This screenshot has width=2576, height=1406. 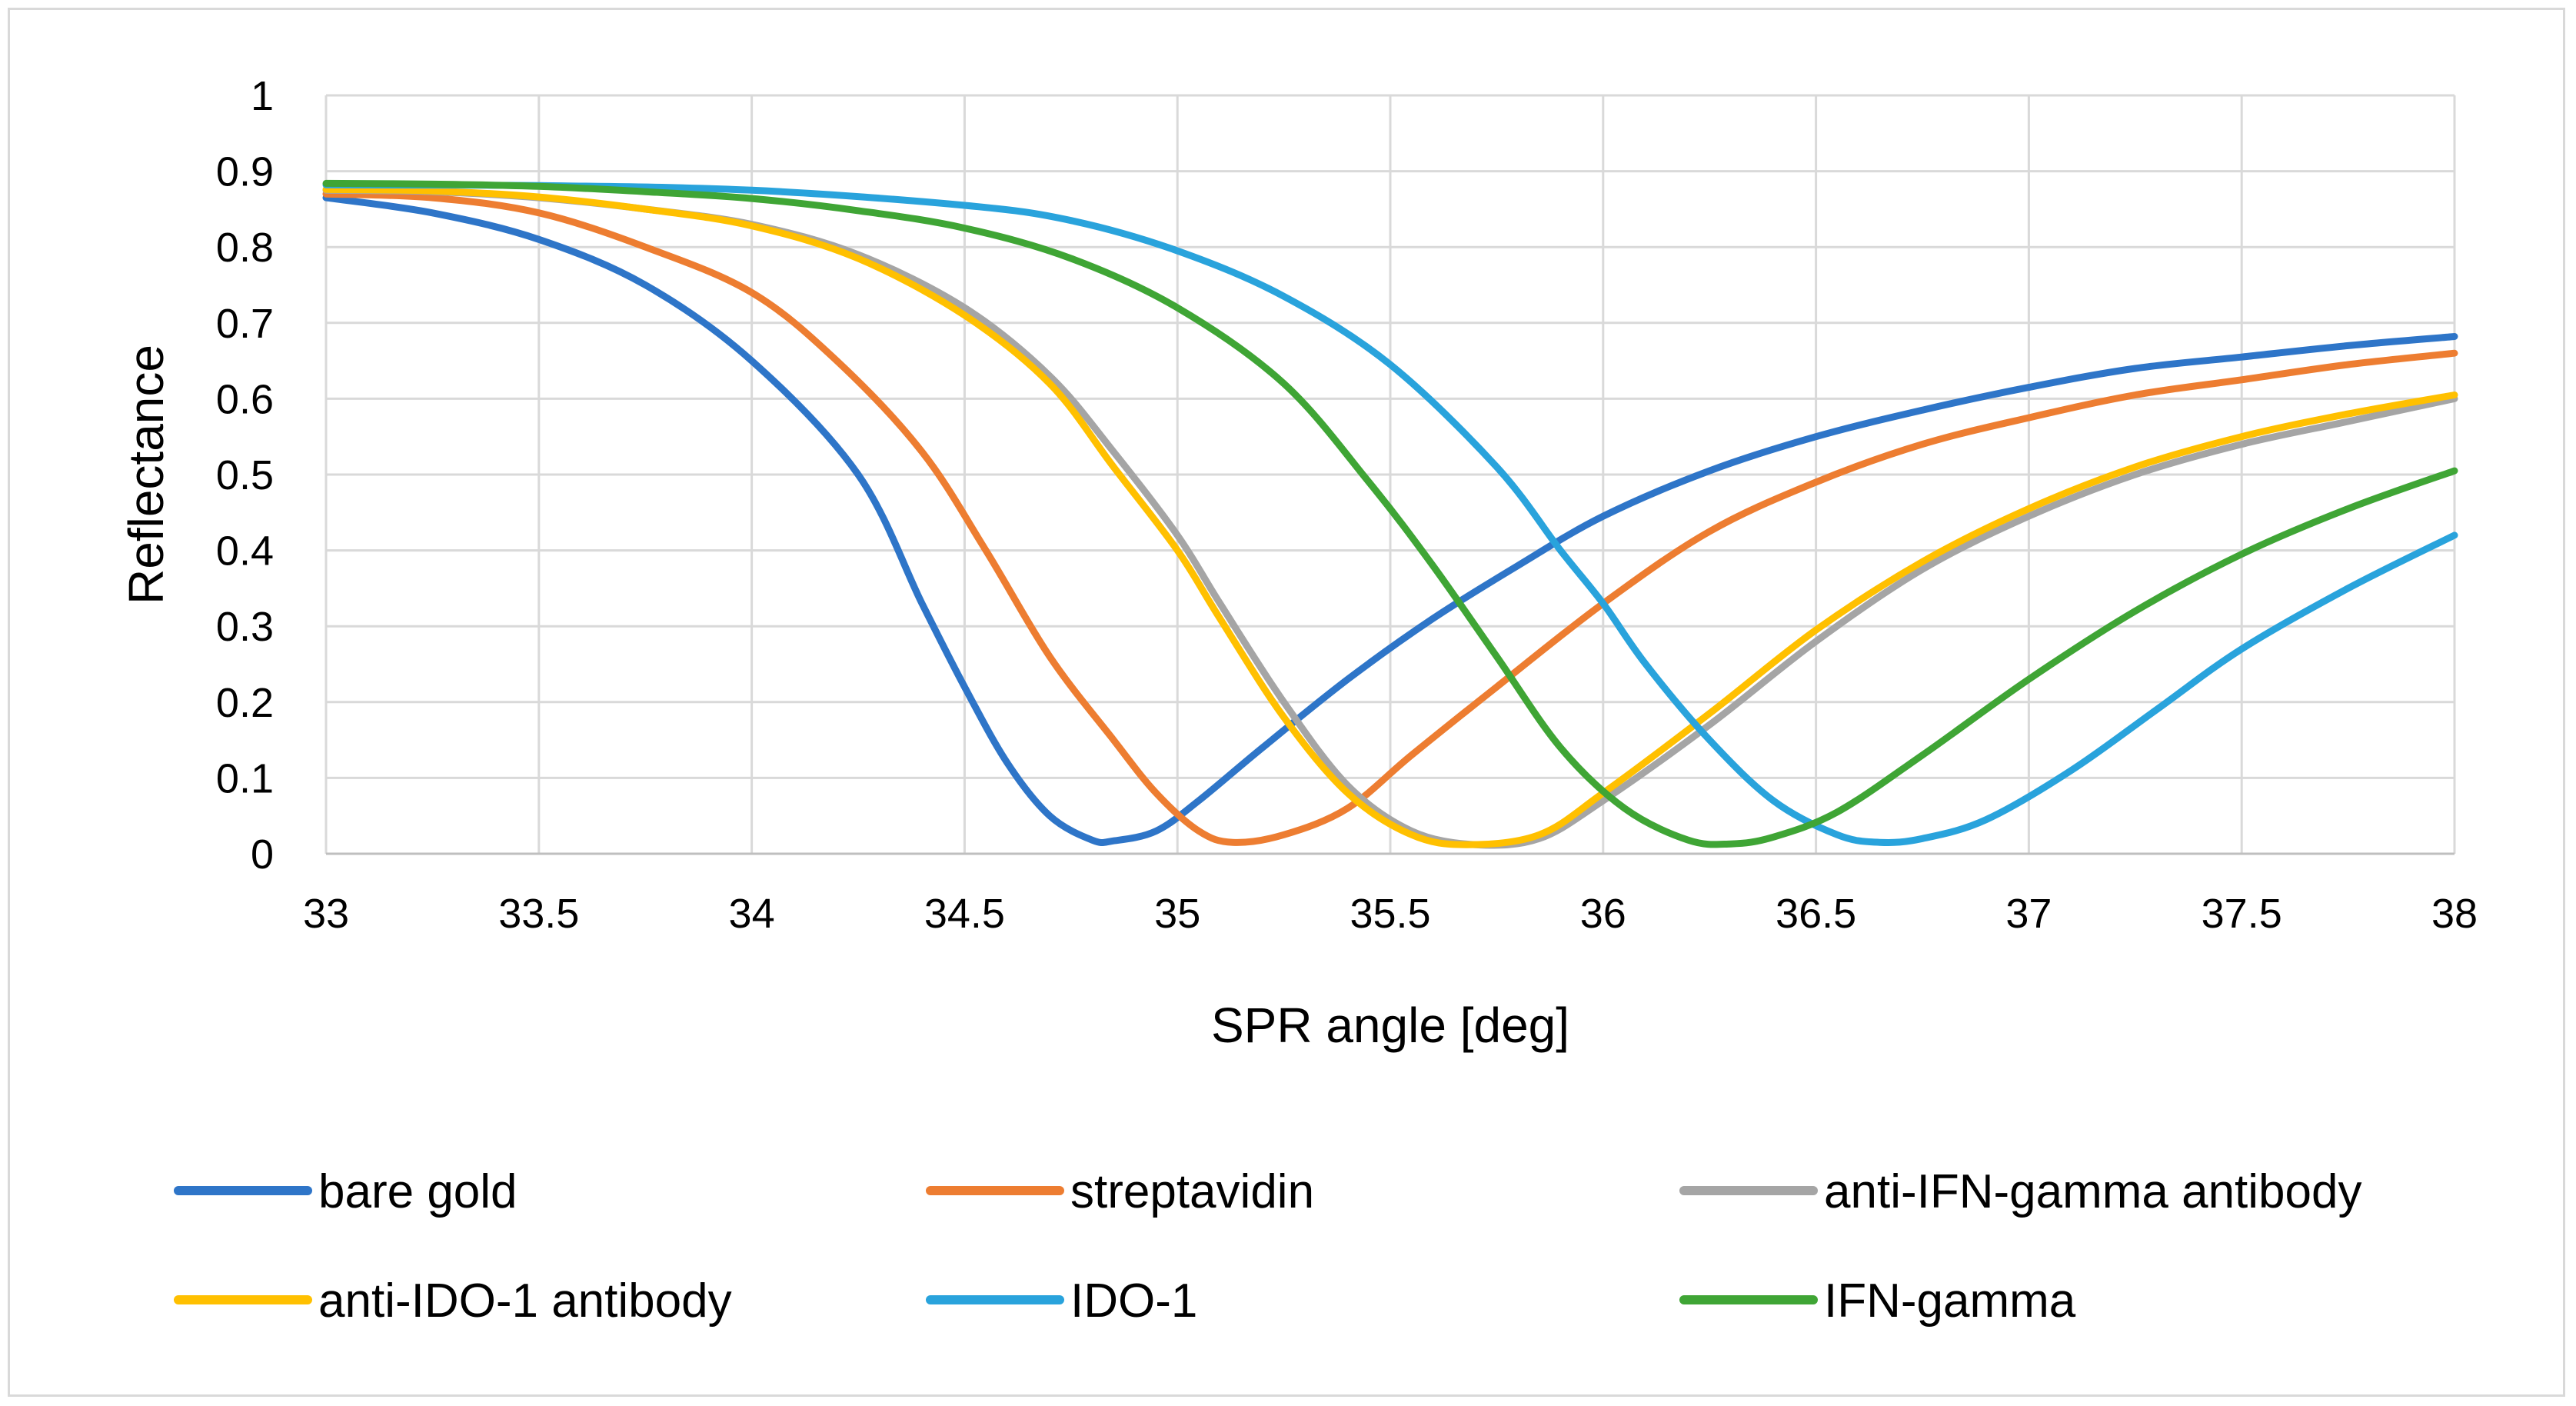 What do you see at coordinates (965, 914) in the screenshot?
I see `x-tick-label: 34.5` at bounding box center [965, 914].